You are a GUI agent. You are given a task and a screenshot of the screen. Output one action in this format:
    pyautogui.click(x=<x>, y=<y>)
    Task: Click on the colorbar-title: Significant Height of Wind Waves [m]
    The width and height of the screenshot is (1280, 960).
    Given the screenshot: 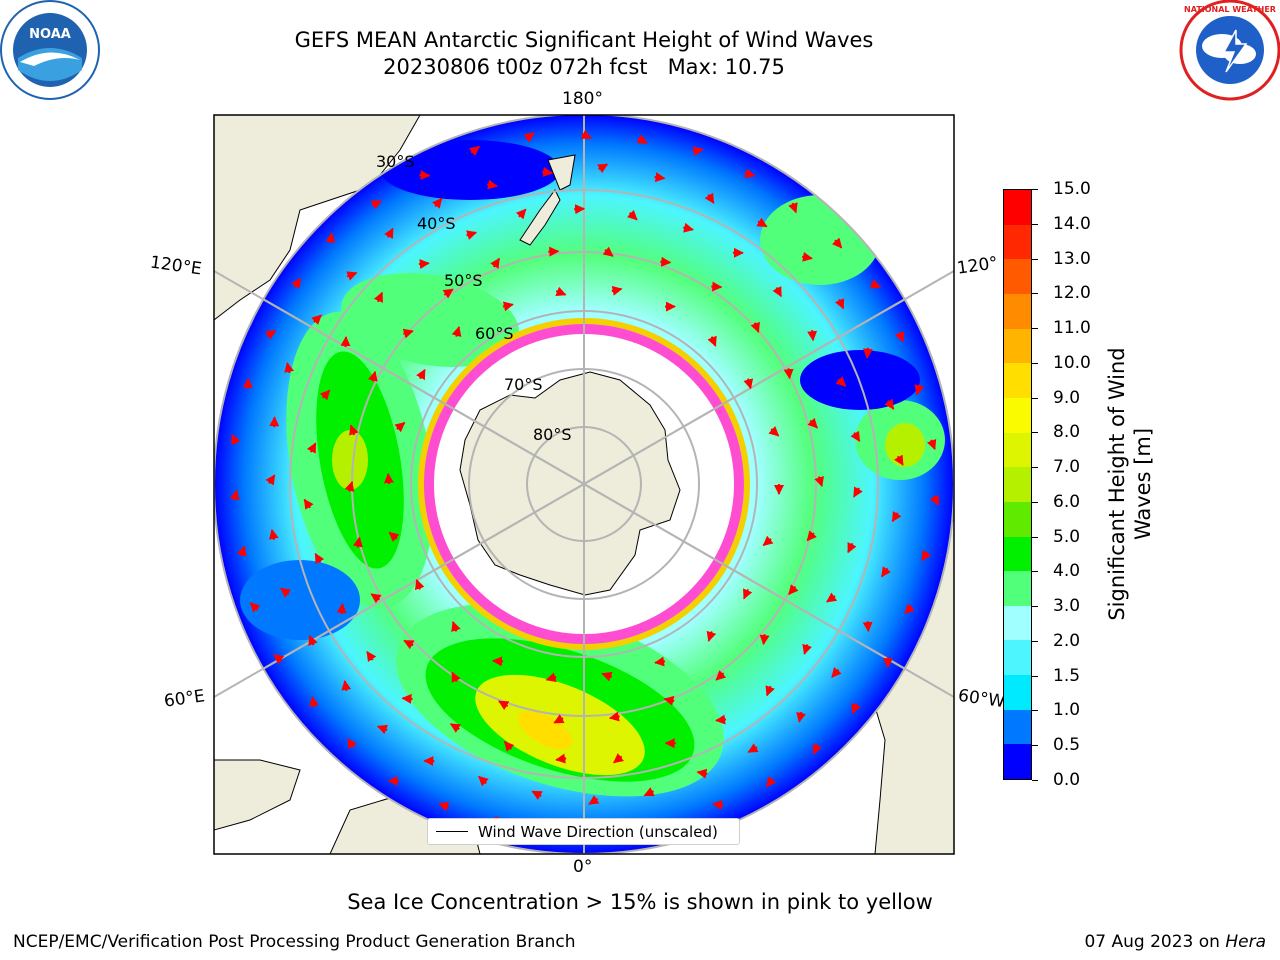 What is the action you would take?
    pyautogui.click(x=1130, y=483)
    